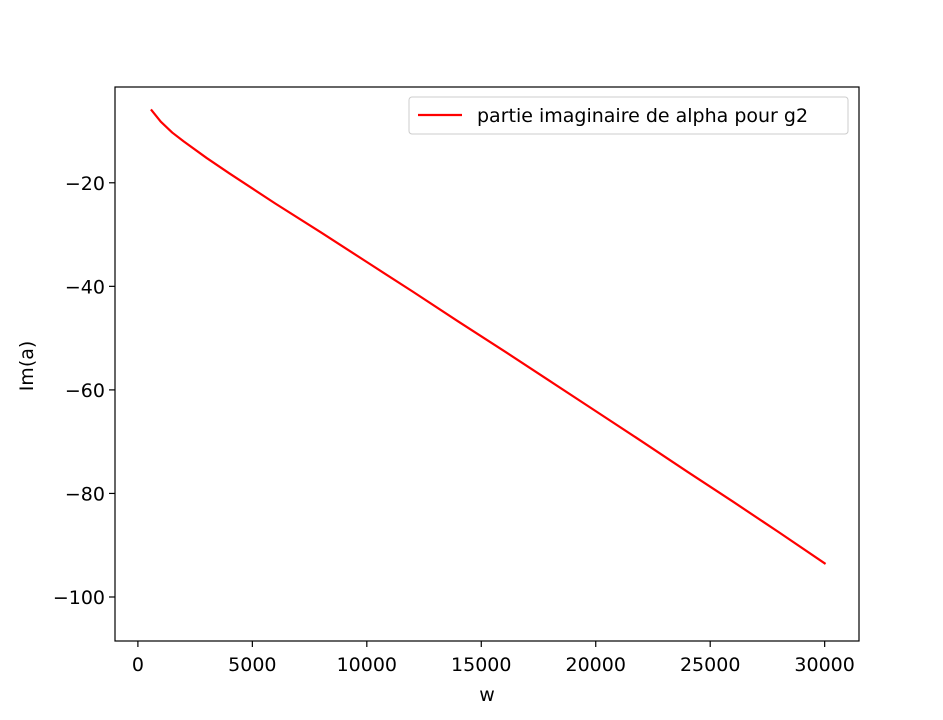 Image resolution: width=943 pixels, height=720 pixels. I want to click on x-tick-label: 5000, so click(252, 665).